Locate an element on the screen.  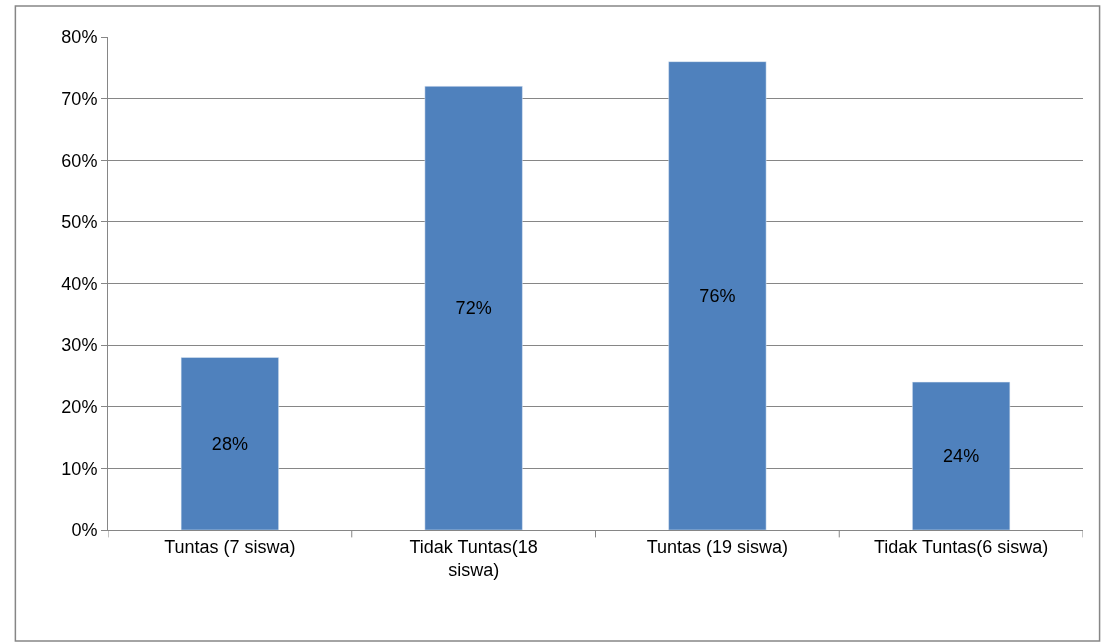
data-label: 72% is located at coordinates (473, 308).